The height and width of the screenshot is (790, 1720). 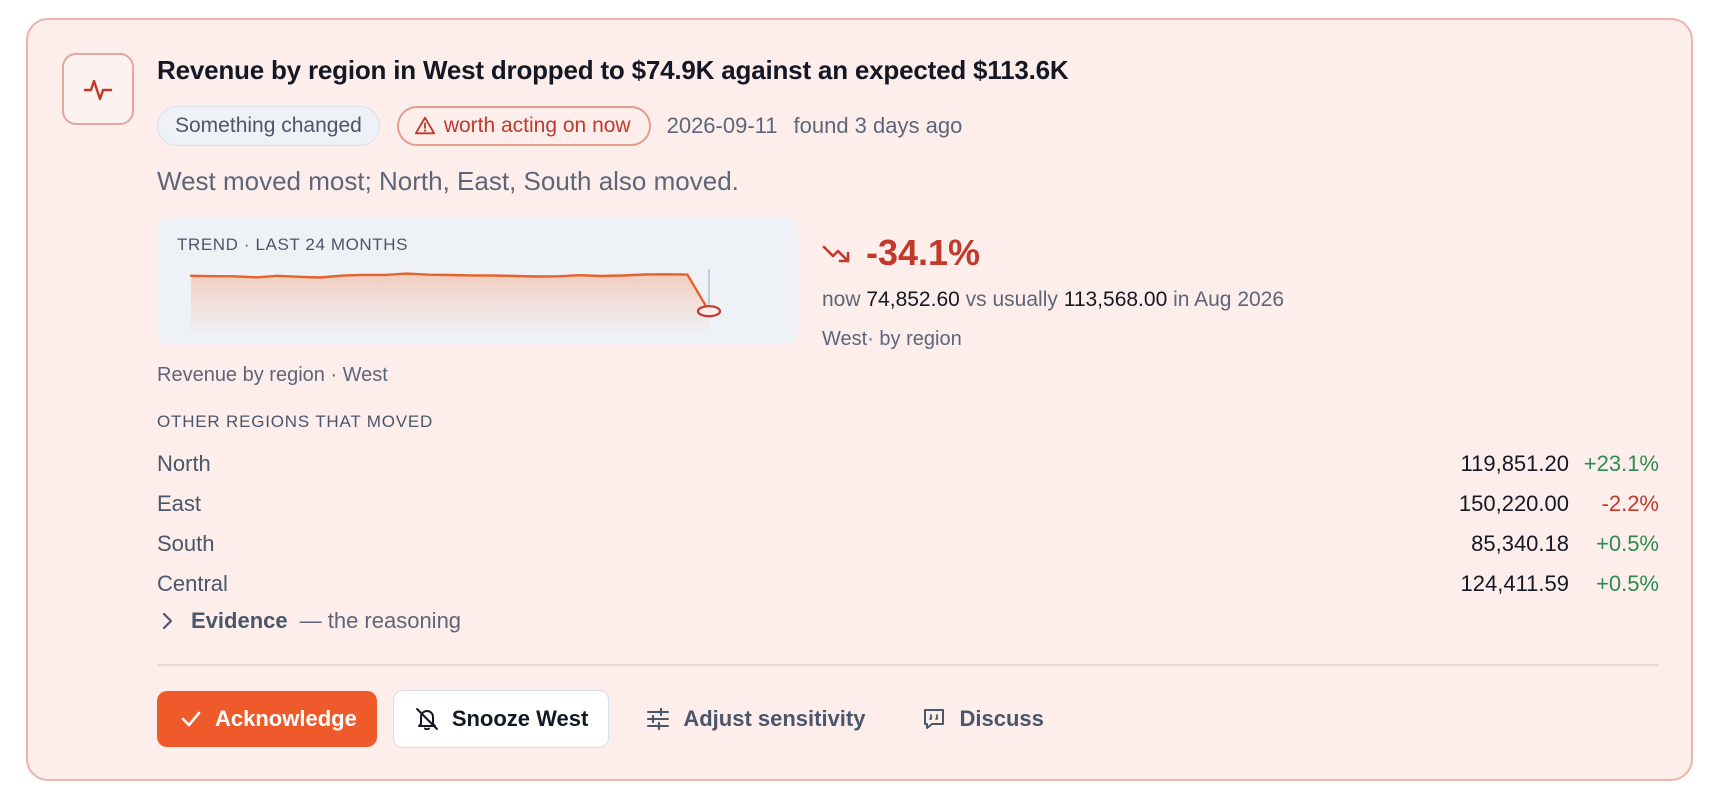 I want to click on snooze-button: Snooze West, so click(x=501, y=719).